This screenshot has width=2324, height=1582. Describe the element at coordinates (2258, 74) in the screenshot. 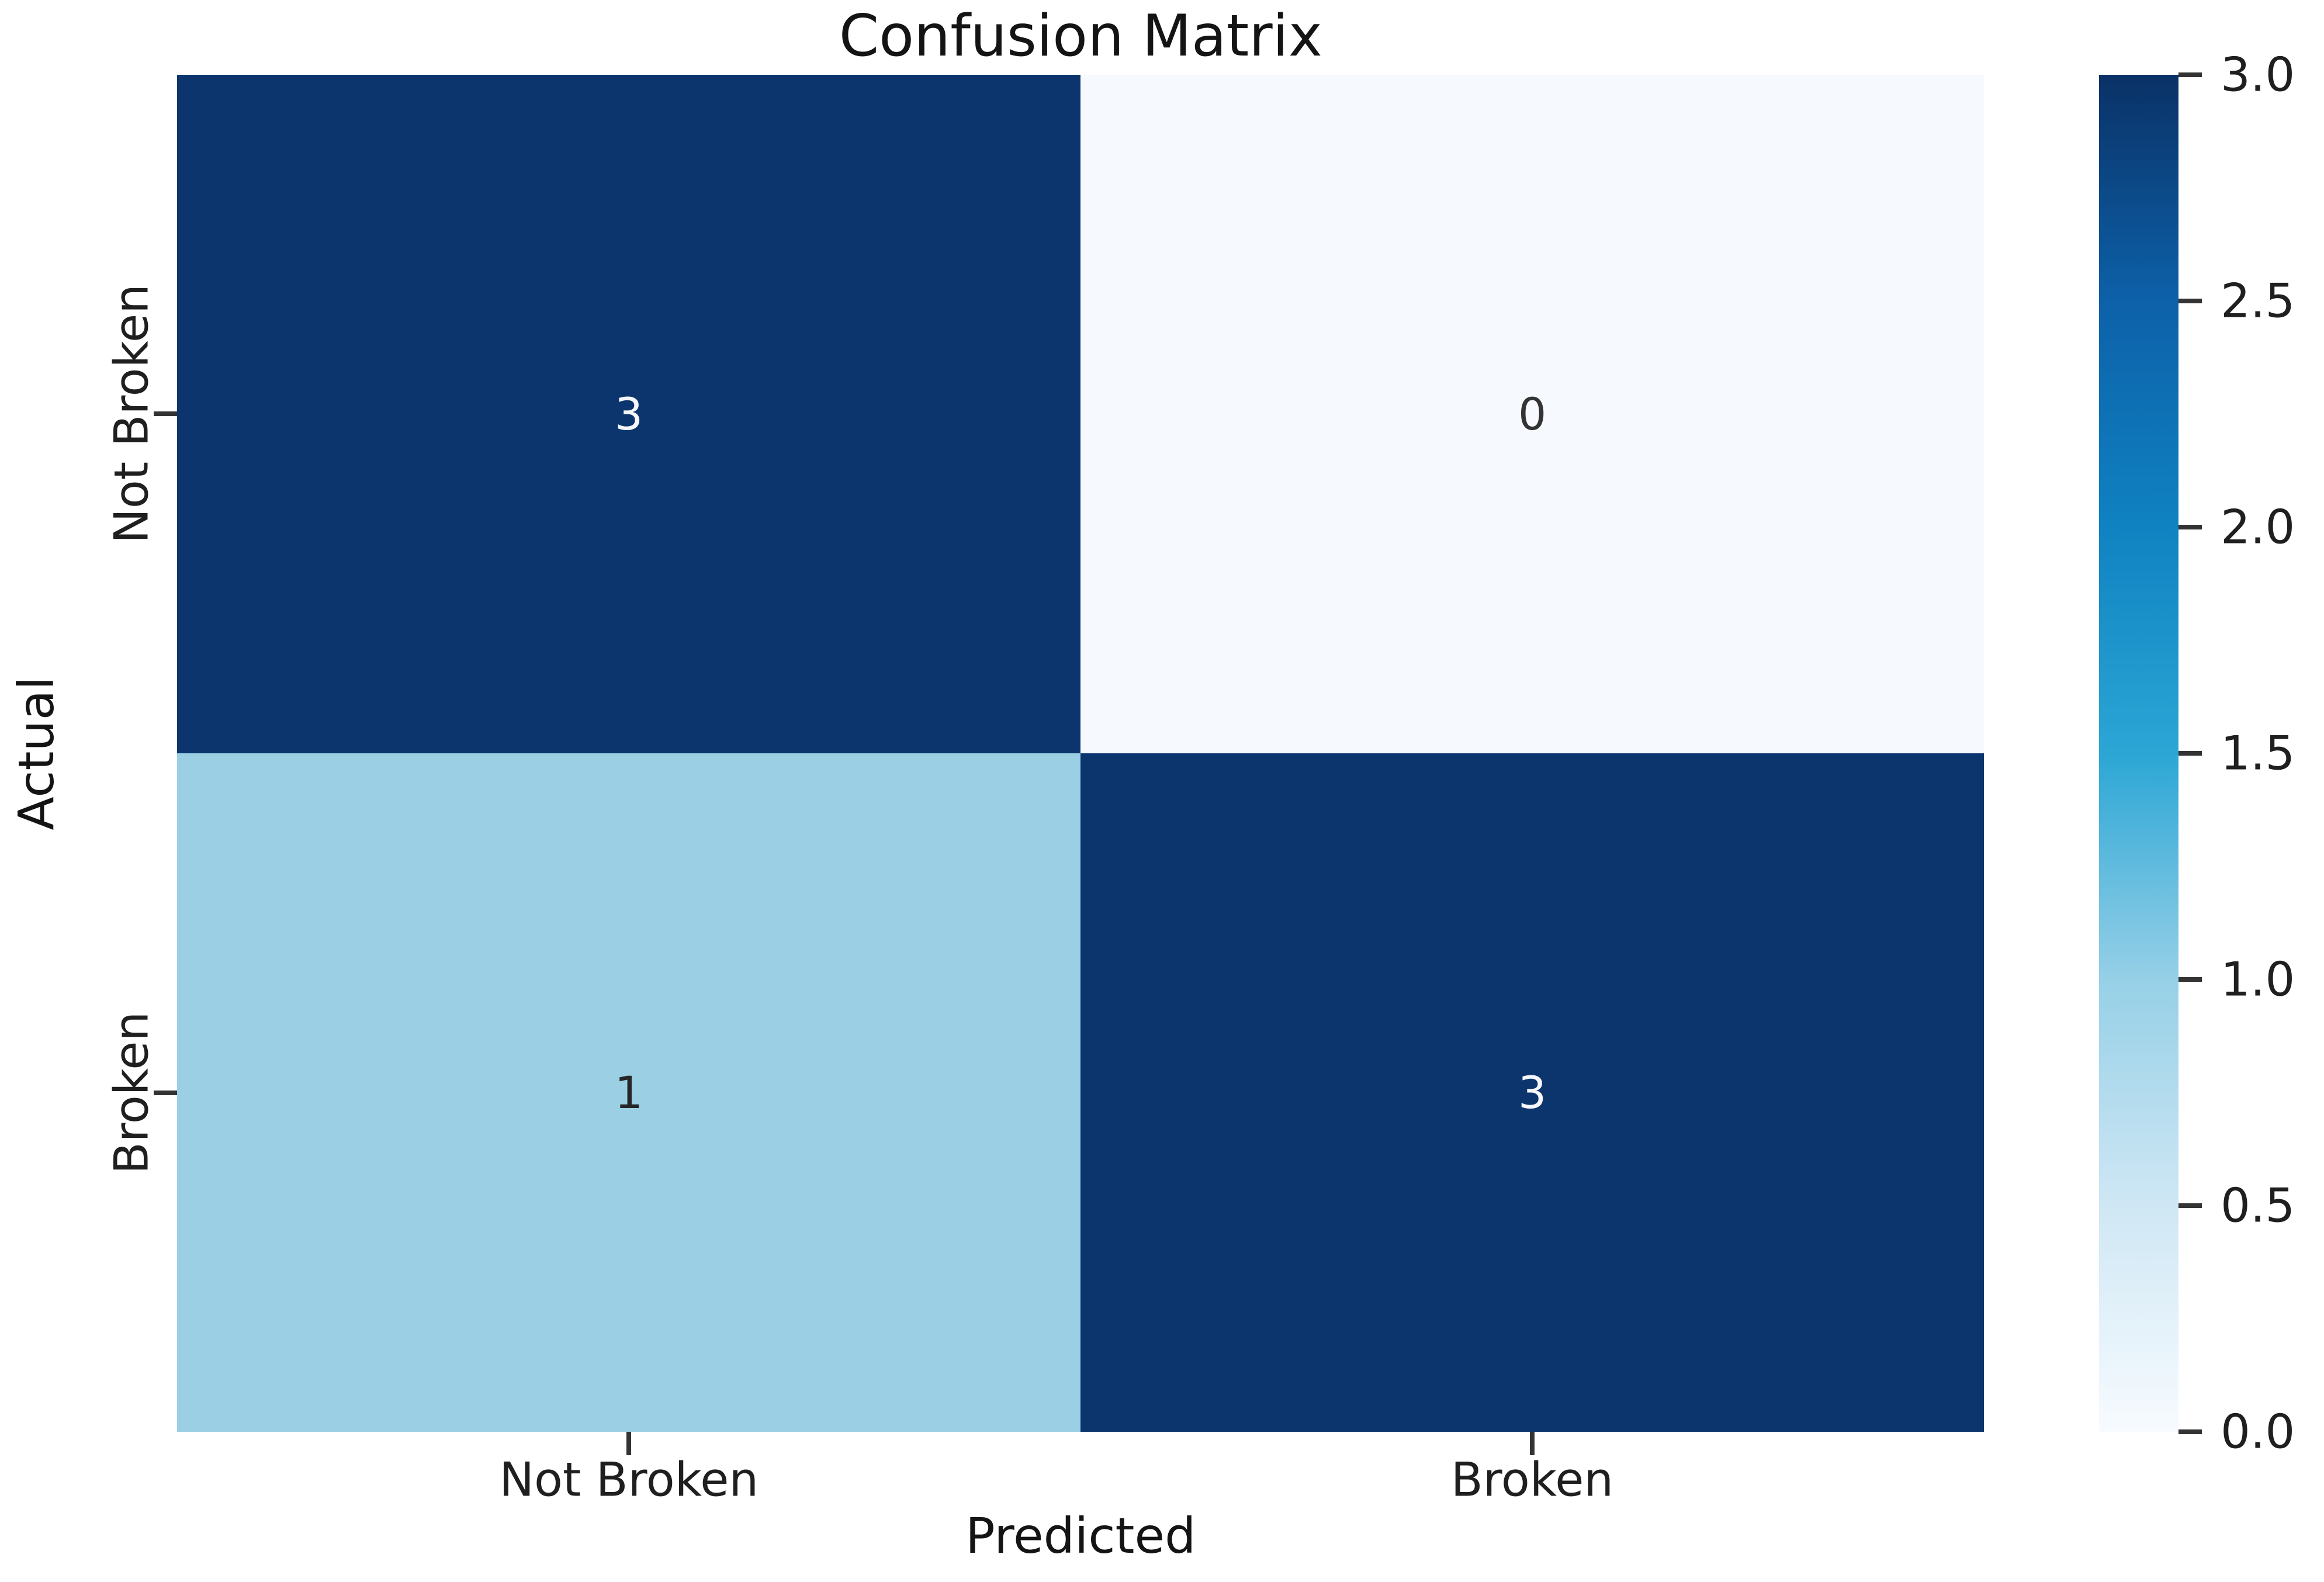

I see `colorbar-tick-label: 3.0` at that location.